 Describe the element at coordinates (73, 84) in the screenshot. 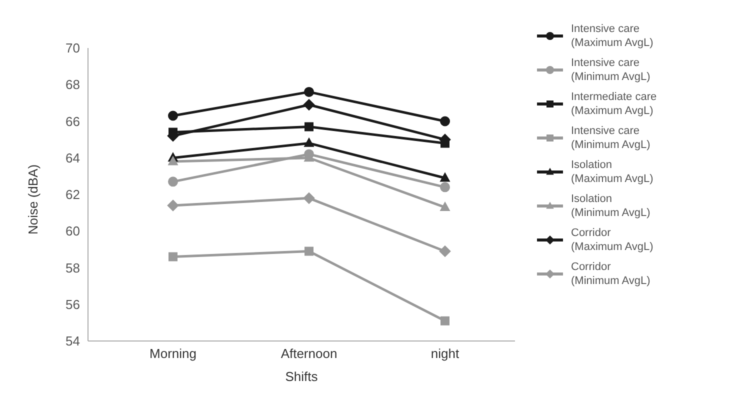

I see `y-tick-label: 68` at that location.